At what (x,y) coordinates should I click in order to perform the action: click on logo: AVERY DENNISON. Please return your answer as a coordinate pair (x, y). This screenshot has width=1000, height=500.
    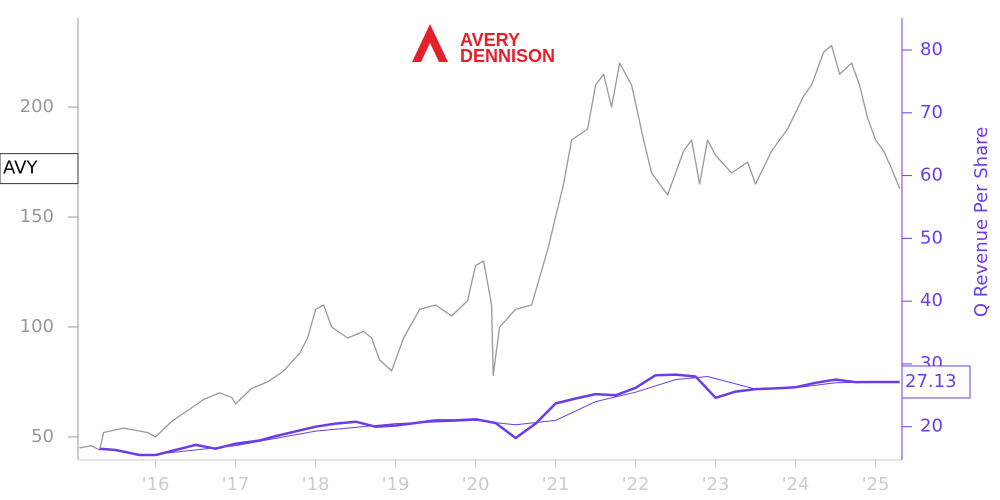
    Looking at the image, I should click on (483, 45).